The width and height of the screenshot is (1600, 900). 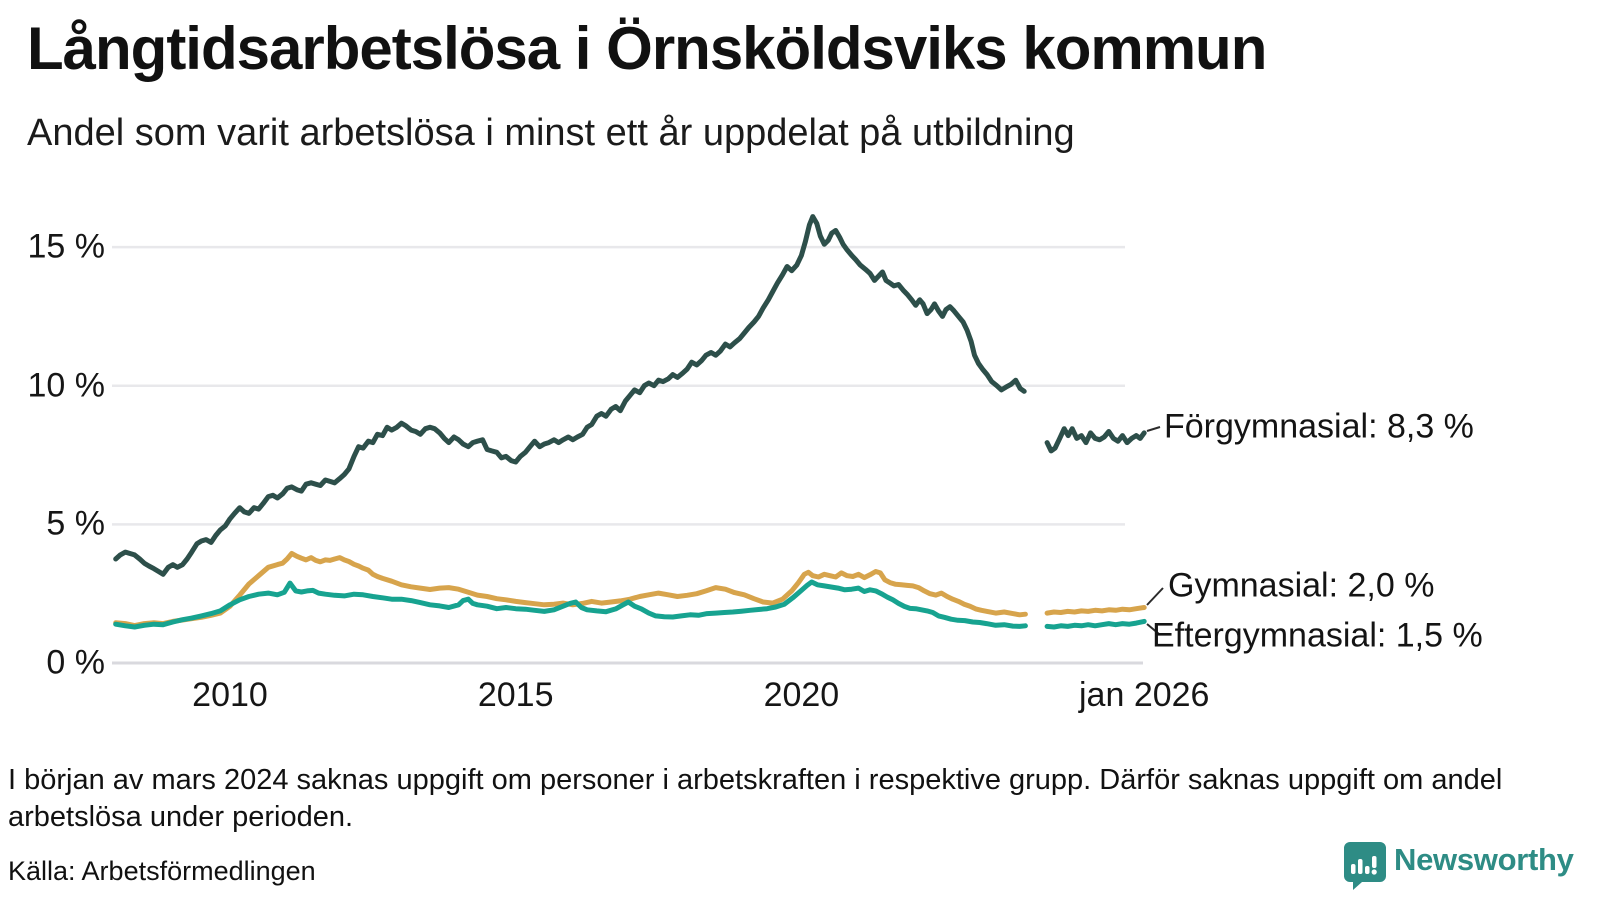 I want to click on x-tick-2010: 2010, so click(x=230, y=695).